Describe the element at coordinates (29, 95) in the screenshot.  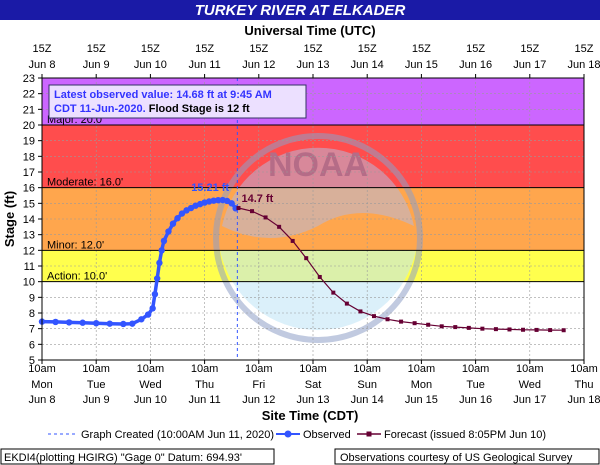
I see `y-tick-label: 22` at that location.